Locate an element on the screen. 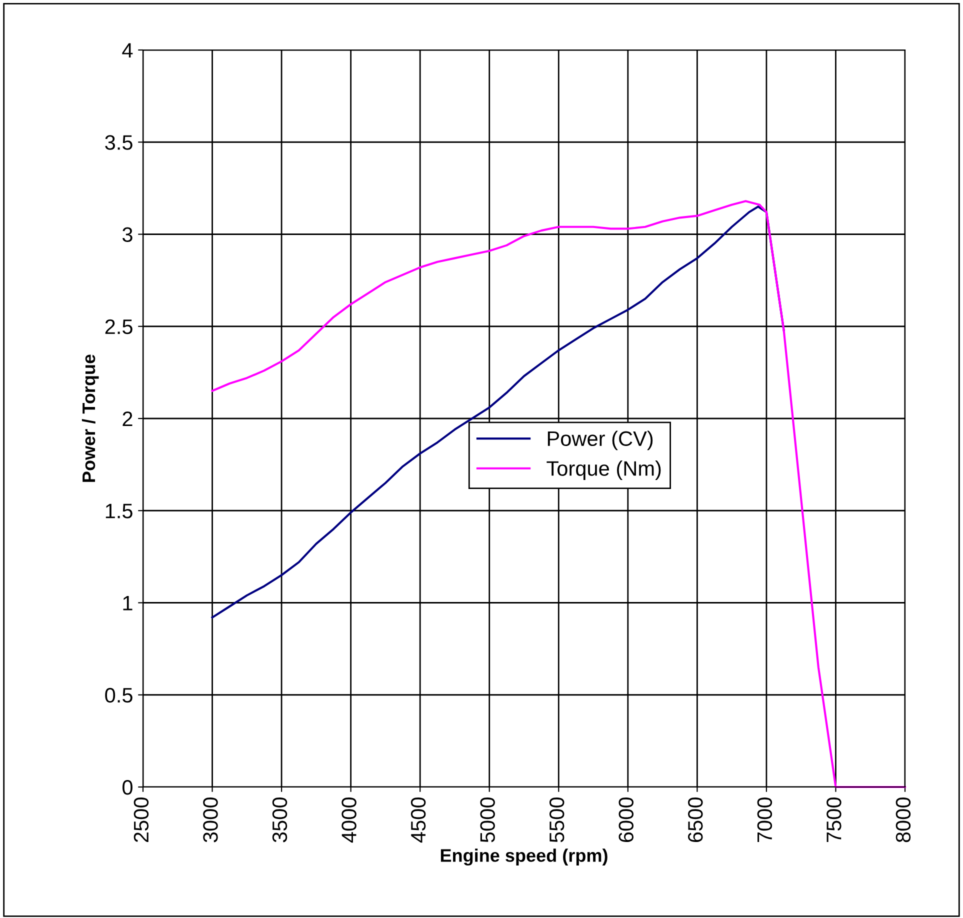 Image resolution: width=963 pixels, height=918 pixels. y-tick-label: 2.5 is located at coordinates (118, 326).